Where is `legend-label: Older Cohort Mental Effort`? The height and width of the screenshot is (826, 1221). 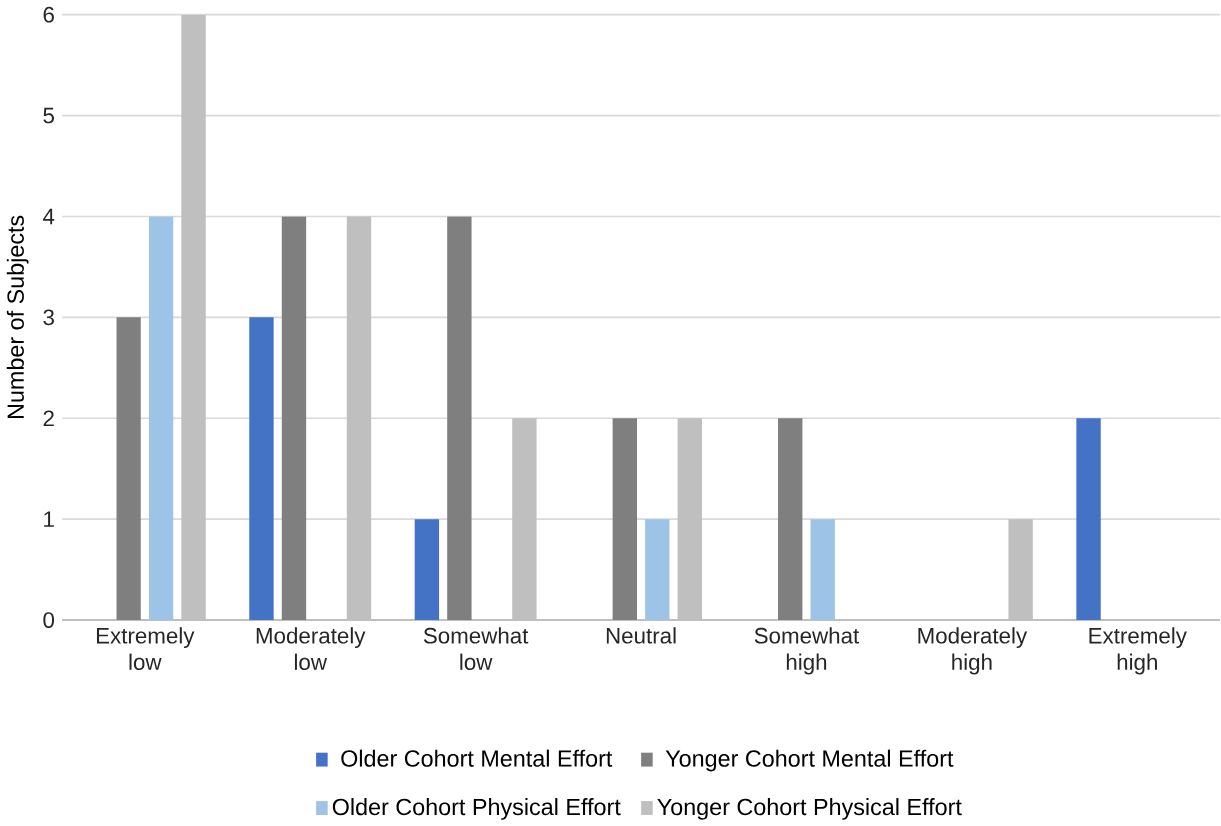
legend-label: Older Cohort Mental Effort is located at coordinates (477, 758).